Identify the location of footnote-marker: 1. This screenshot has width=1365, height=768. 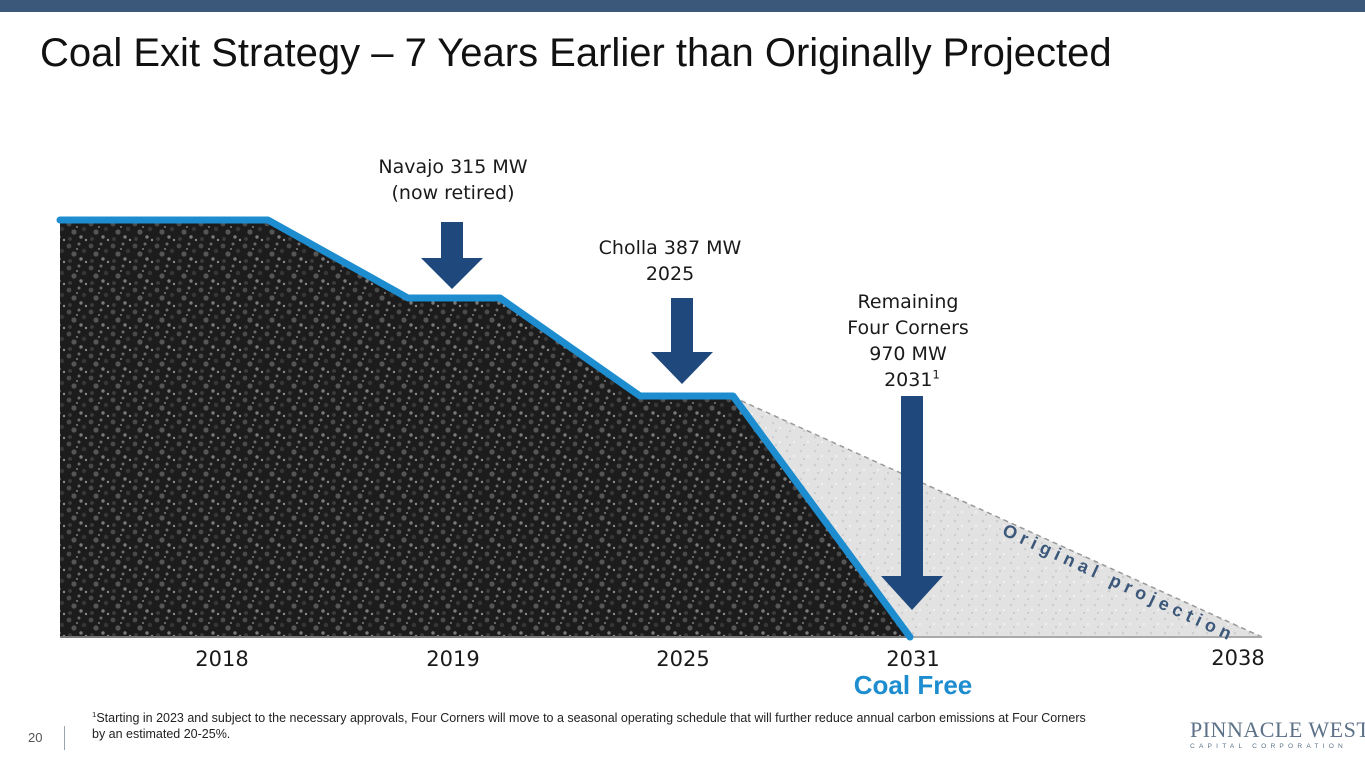
(94, 714).